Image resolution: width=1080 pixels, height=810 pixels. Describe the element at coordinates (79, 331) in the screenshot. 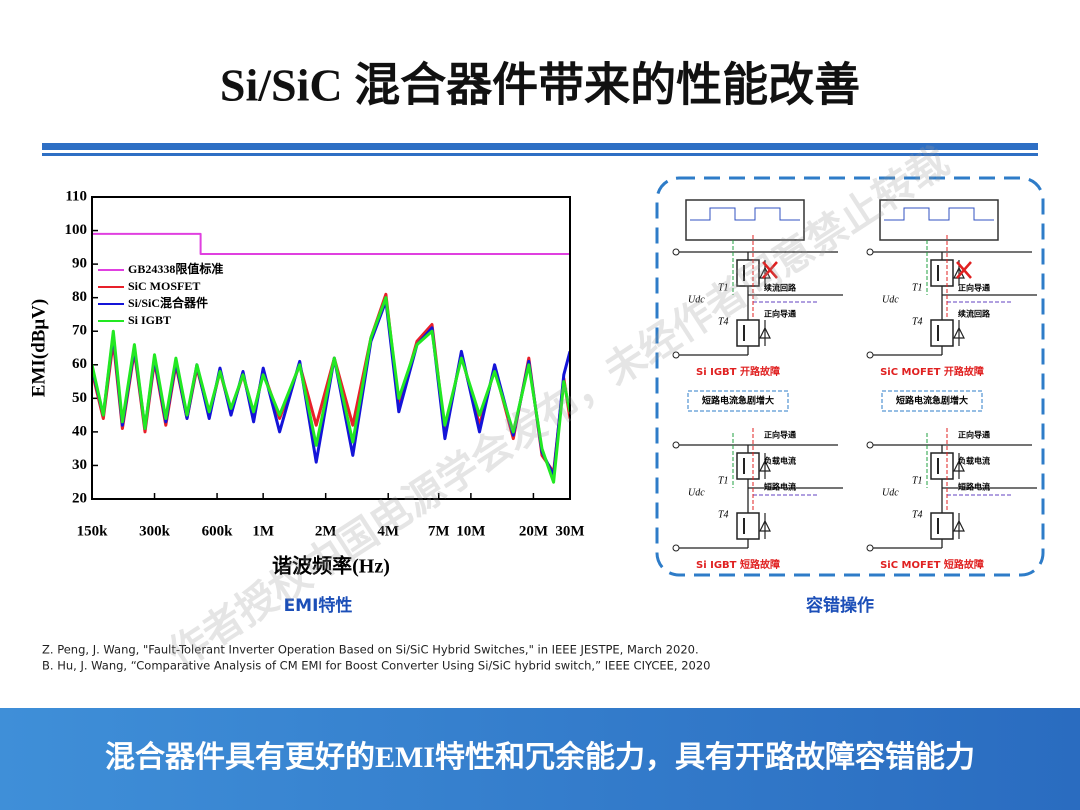

I see `y-tick-label: 70` at that location.